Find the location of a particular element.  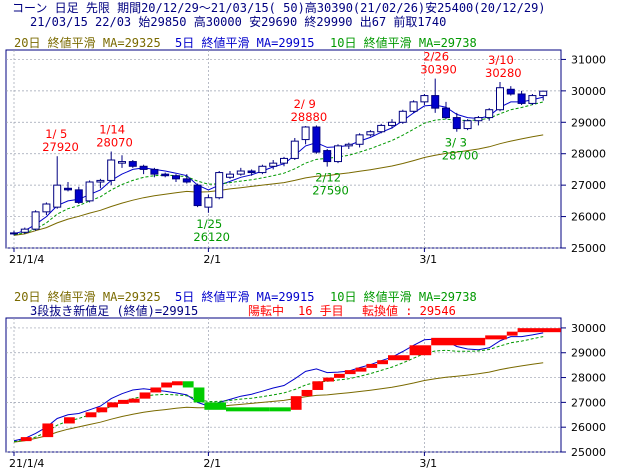

annotation-value: 28700 is located at coordinates (460, 156).